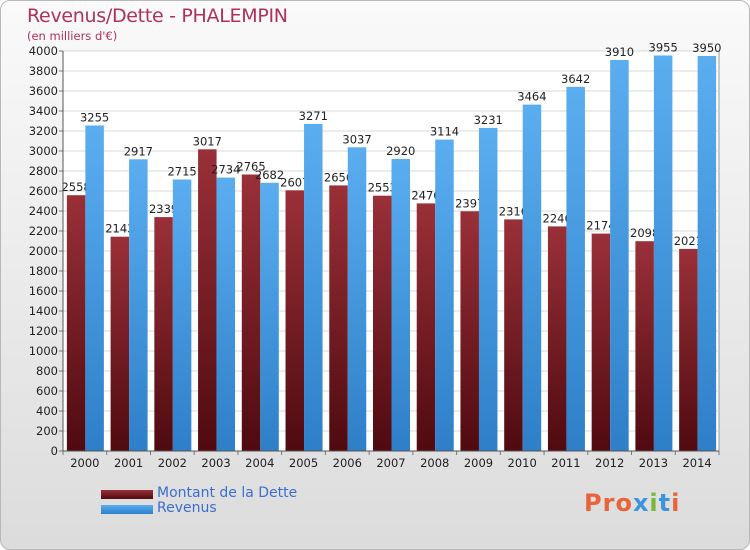  Describe the element at coordinates (425, 195) in the screenshot. I see `data-label-dette: 2476` at that location.